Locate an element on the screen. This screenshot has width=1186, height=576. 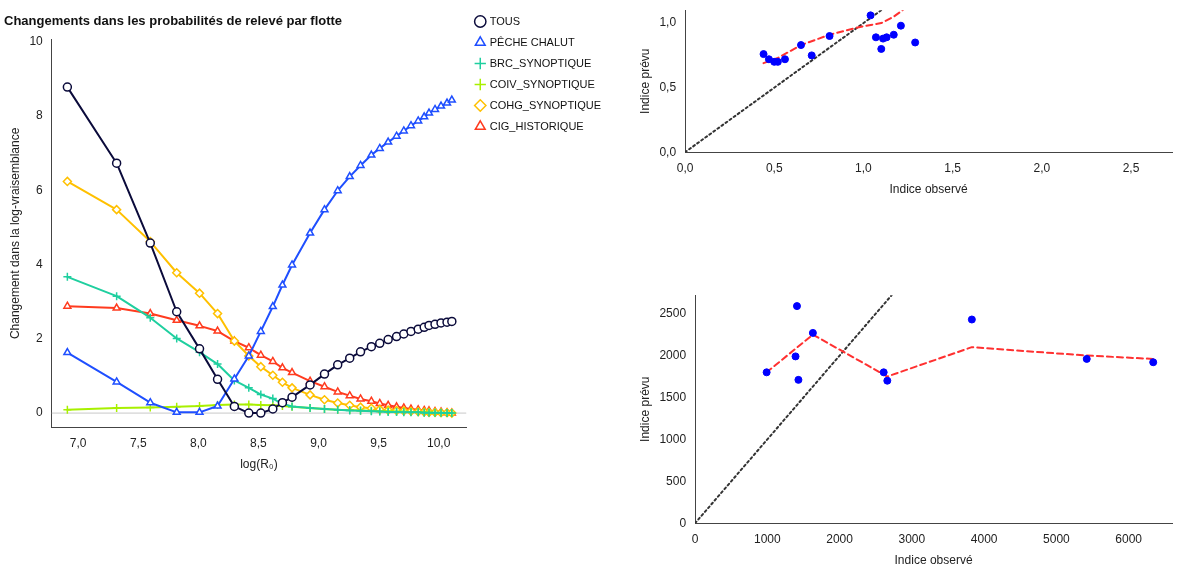
y-tick-label: 500 is located at coordinates (676, 480).